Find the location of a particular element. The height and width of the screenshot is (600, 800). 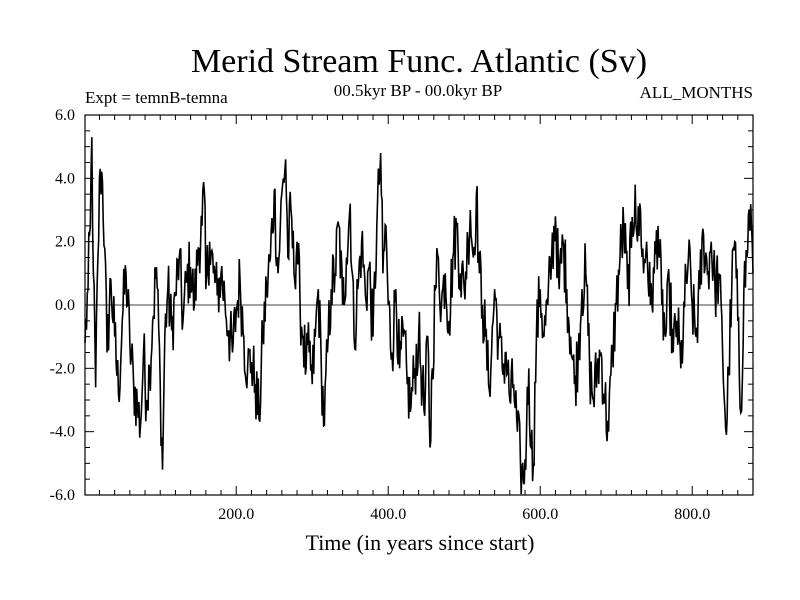

x-tick-label: 800.0 is located at coordinates (692, 514).